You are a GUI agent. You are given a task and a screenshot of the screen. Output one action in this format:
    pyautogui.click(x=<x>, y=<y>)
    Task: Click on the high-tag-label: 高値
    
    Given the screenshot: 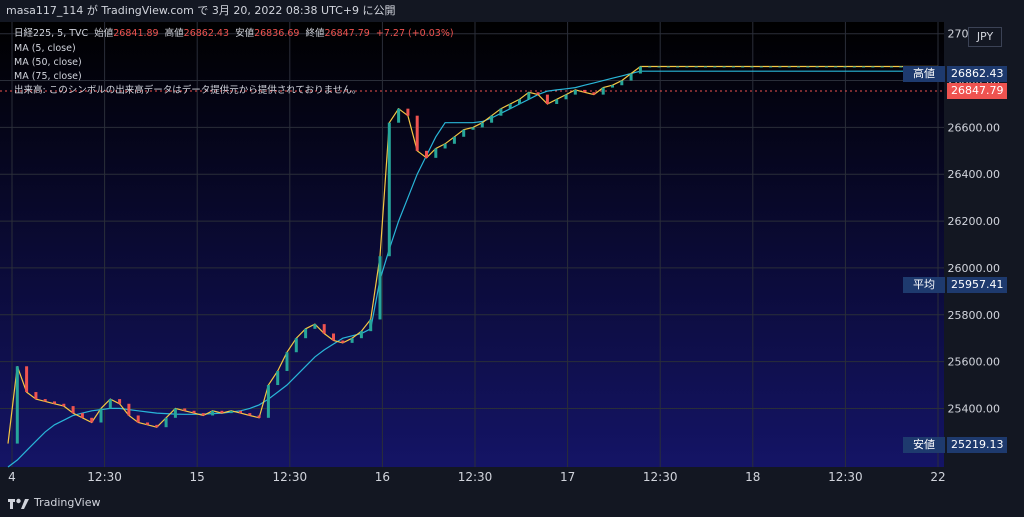 What is the action you would take?
    pyautogui.click(x=924, y=74)
    